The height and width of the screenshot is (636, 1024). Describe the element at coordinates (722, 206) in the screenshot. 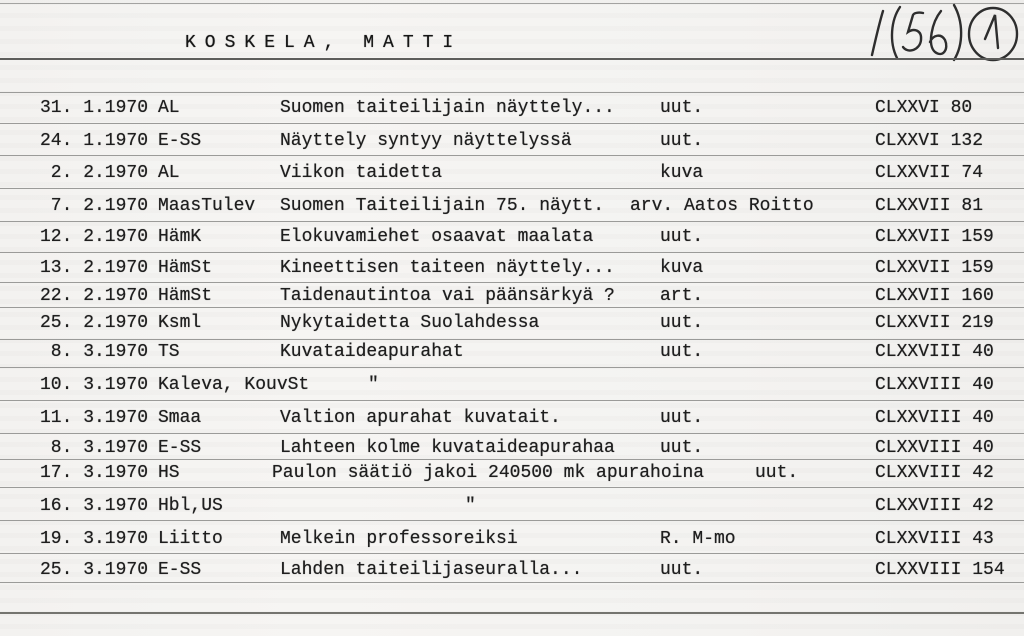

I see `entry-type: arv. Aatos Roitto` at that location.